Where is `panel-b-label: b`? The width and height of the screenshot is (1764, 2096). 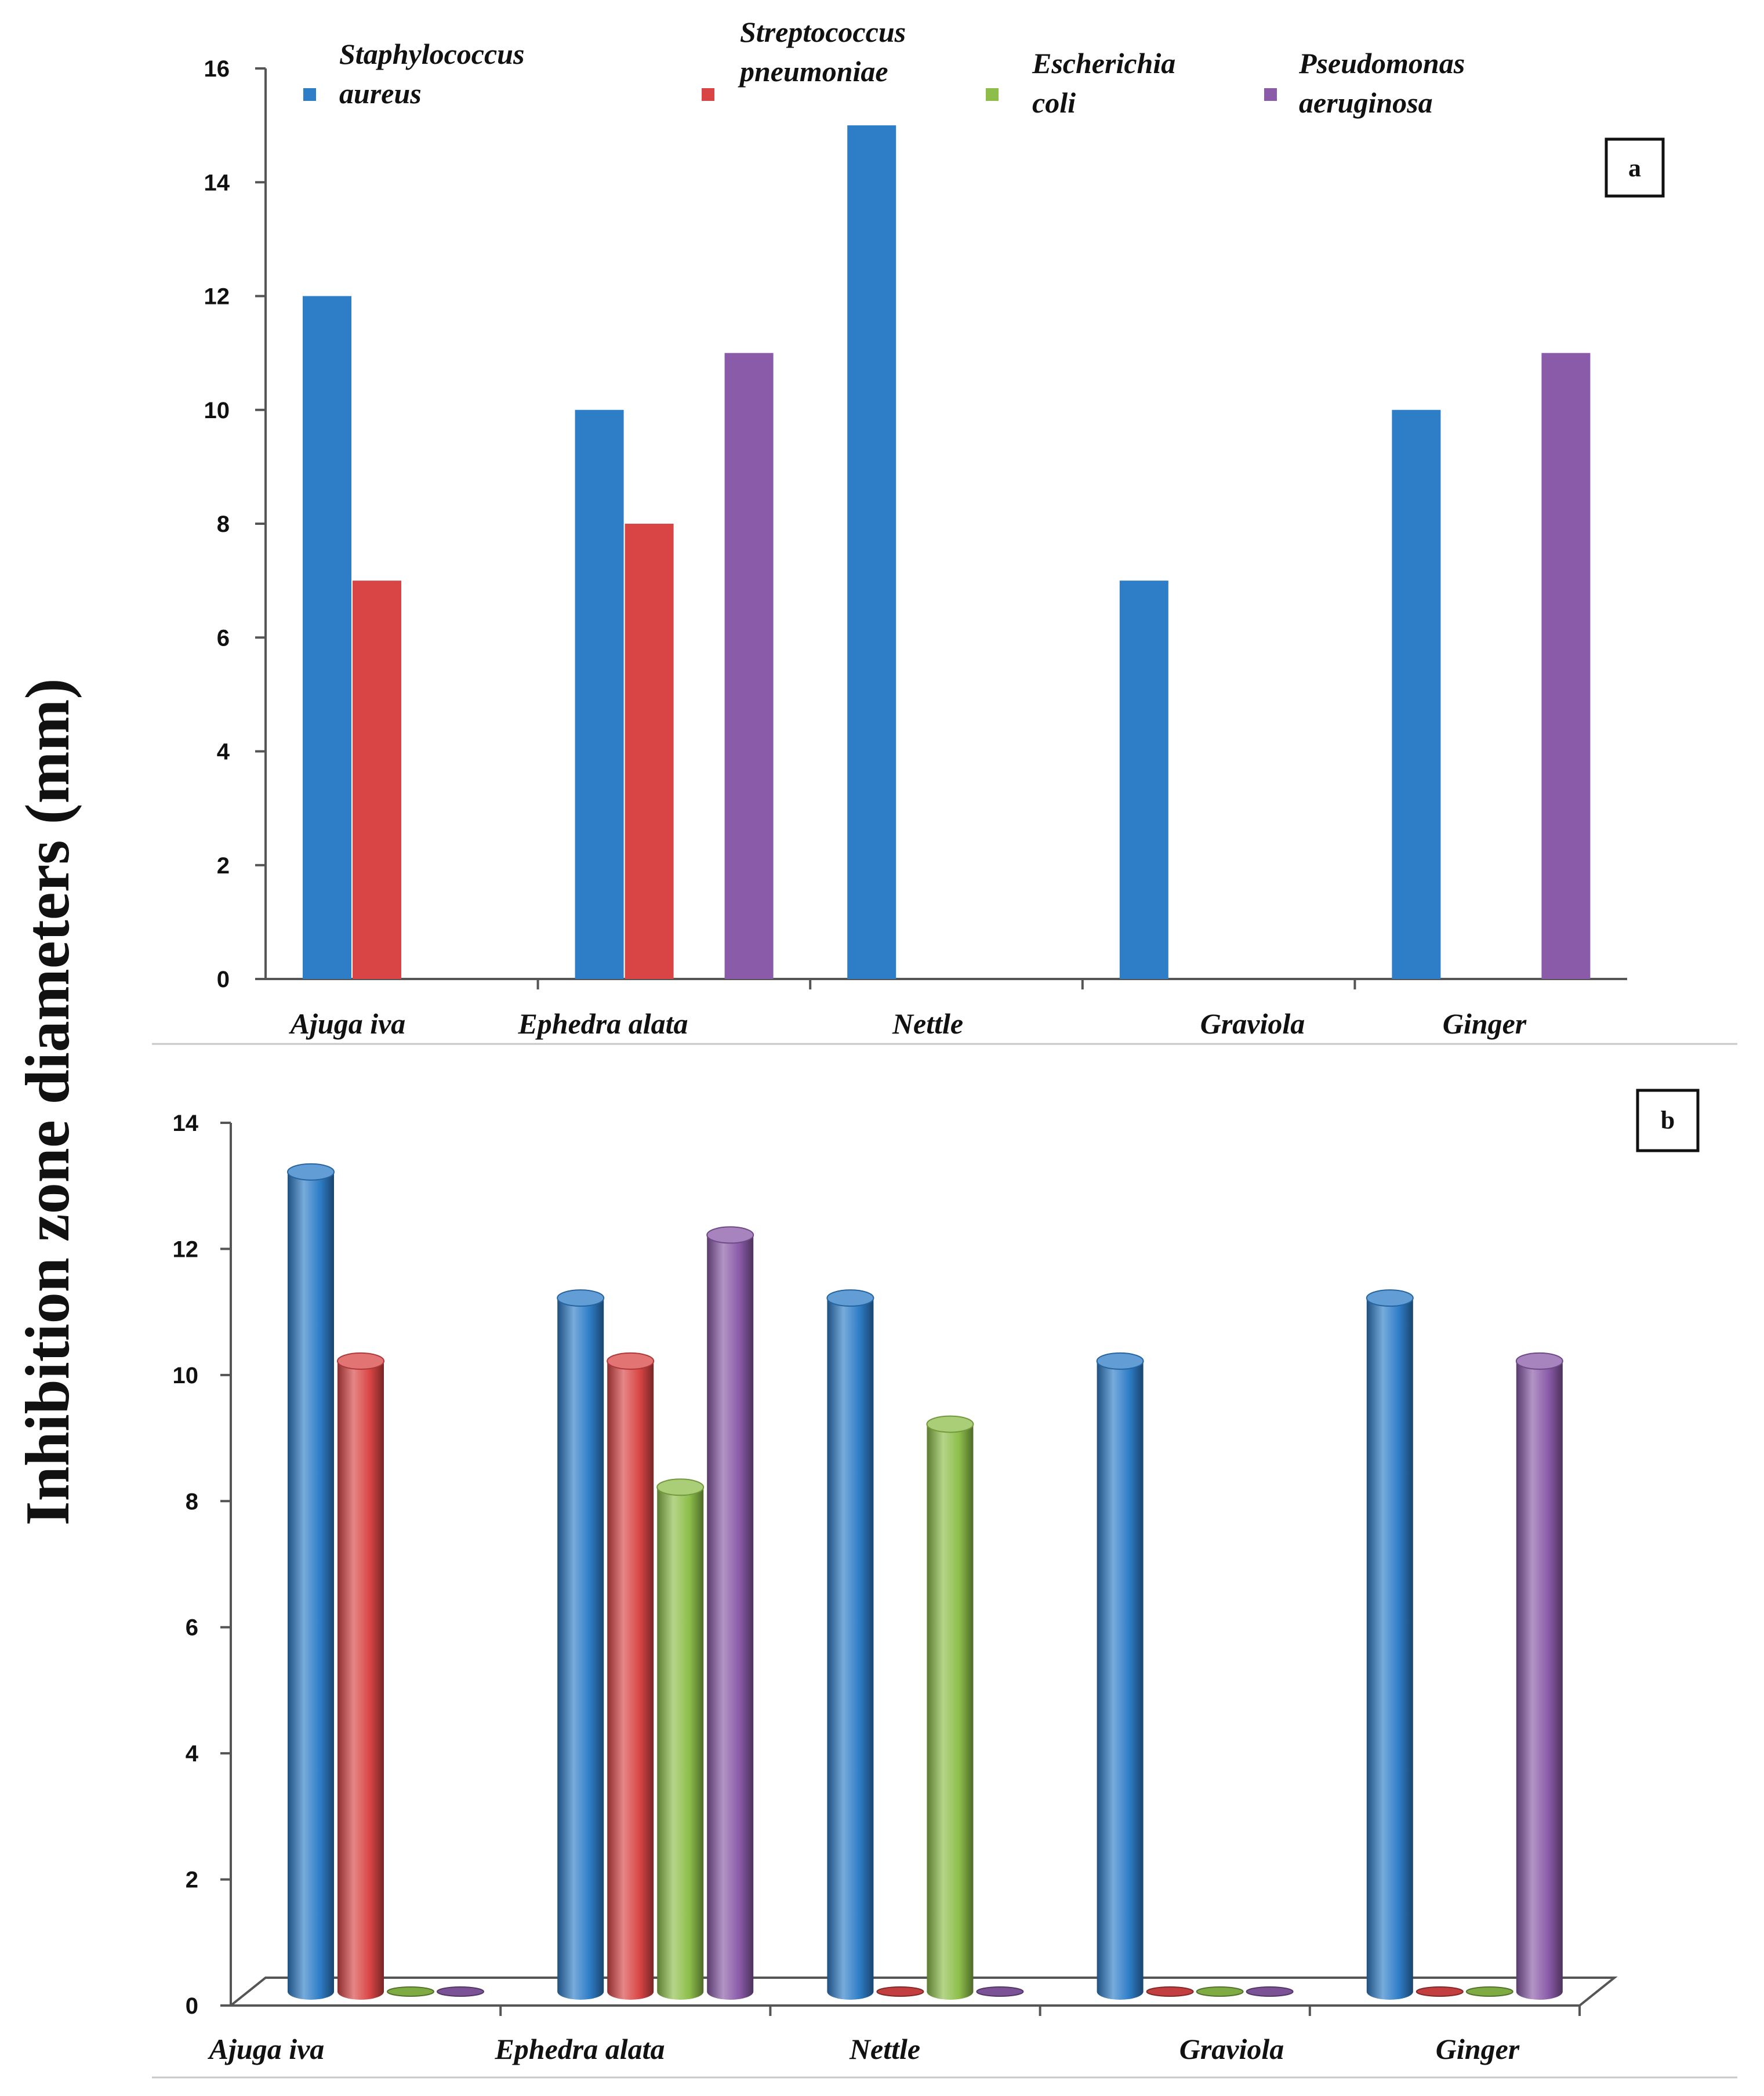
panel-b-label: b is located at coordinates (1668, 1120).